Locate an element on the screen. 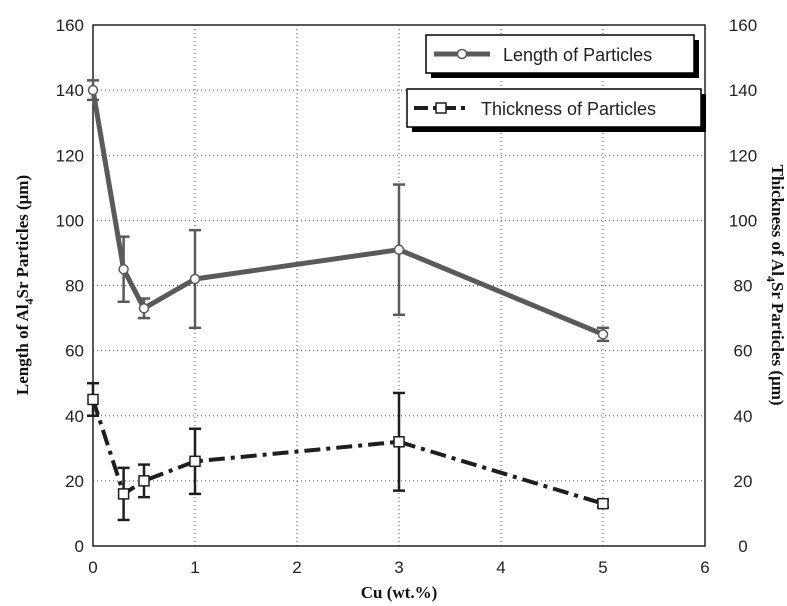 The image size is (787, 606). y-tick-label-right: 140 is located at coordinates (743, 90).